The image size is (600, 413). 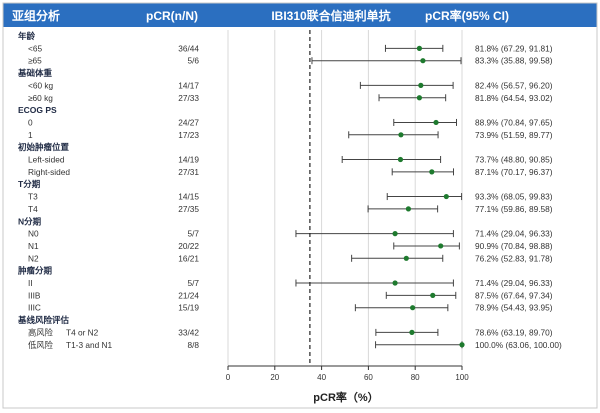 I want to click on group-label: 肿瘤分期, so click(x=35, y=271).